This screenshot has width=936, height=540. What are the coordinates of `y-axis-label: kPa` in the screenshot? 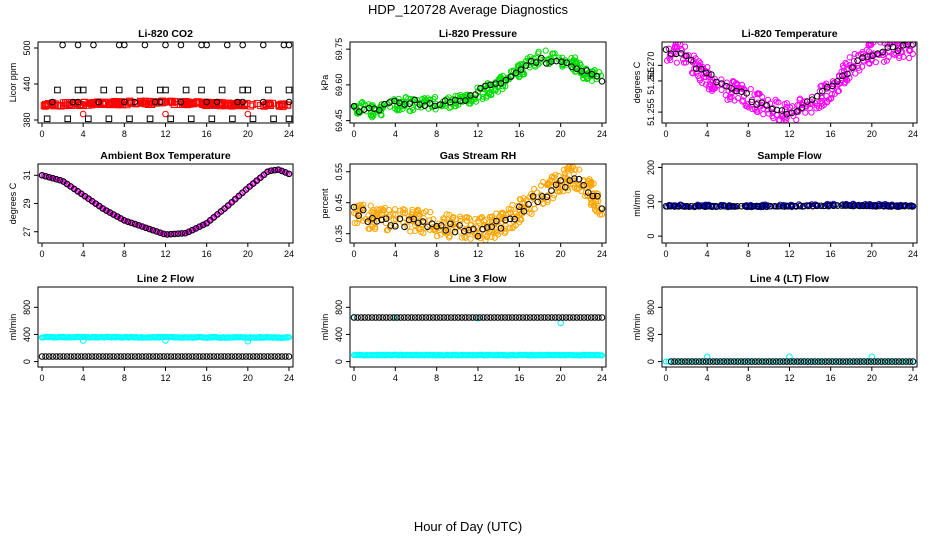 It's located at (325, 83).